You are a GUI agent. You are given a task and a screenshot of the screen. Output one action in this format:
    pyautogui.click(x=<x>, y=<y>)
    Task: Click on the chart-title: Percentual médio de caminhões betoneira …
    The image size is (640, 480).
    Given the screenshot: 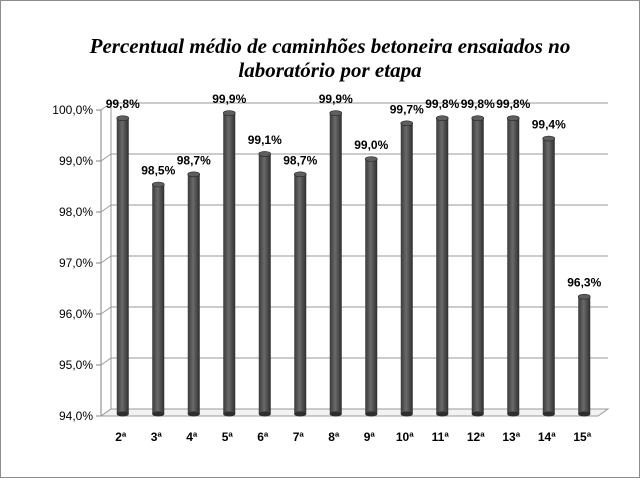 What is the action you would take?
    pyautogui.click(x=330, y=58)
    